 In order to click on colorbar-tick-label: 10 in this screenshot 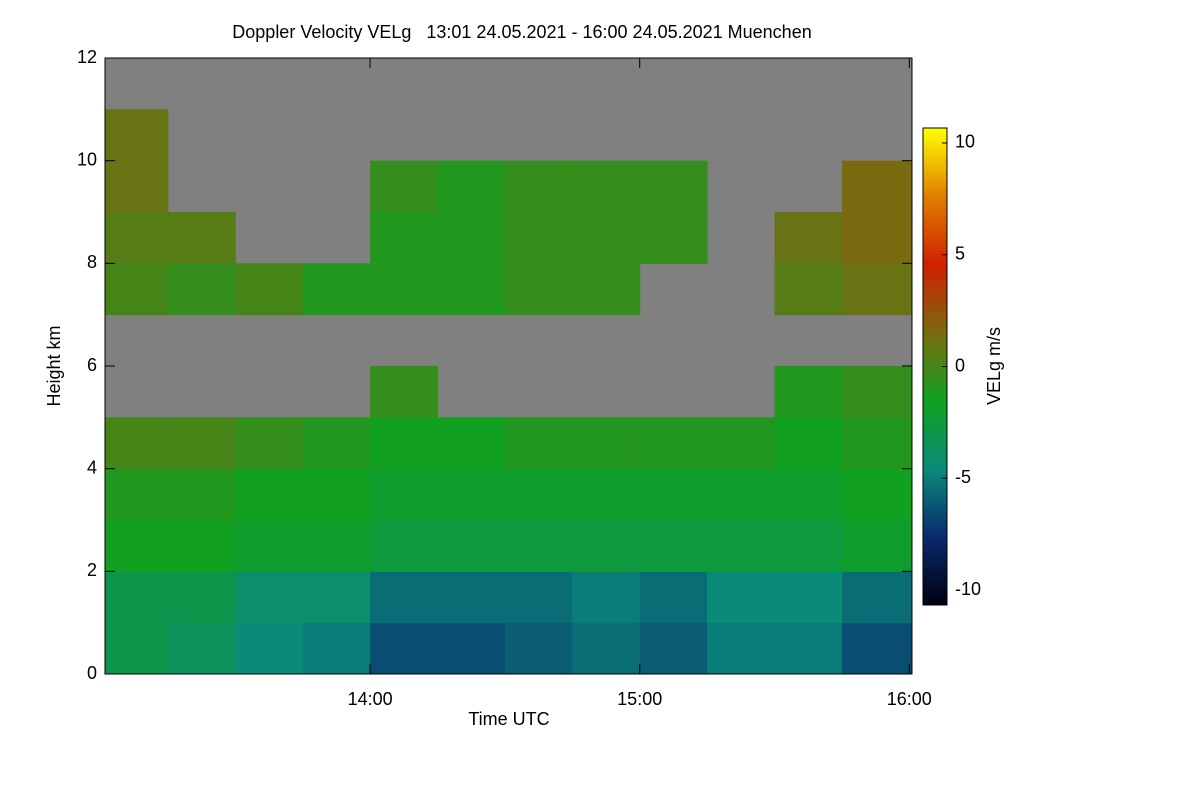, I will do `click(965, 142)`.